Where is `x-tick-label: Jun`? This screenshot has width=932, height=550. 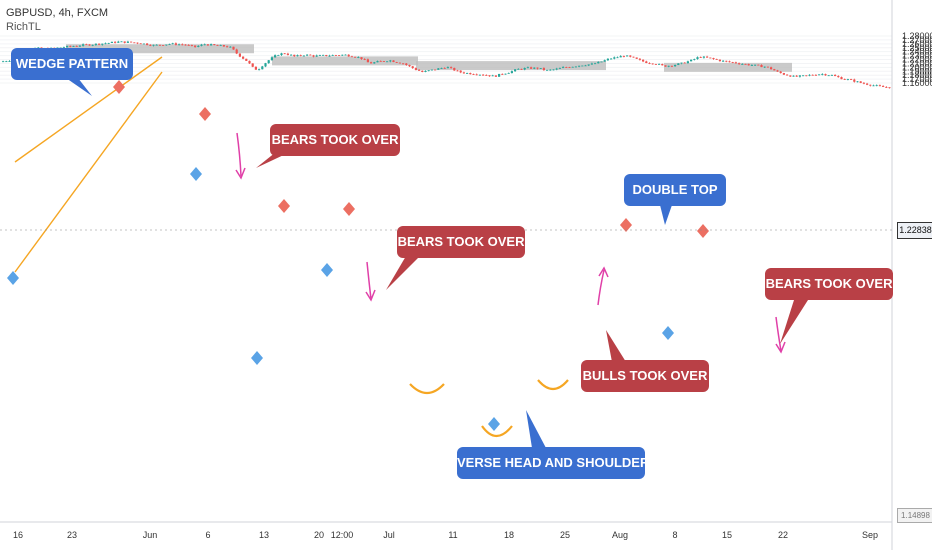 x-tick-label: Jun is located at coordinates (150, 535).